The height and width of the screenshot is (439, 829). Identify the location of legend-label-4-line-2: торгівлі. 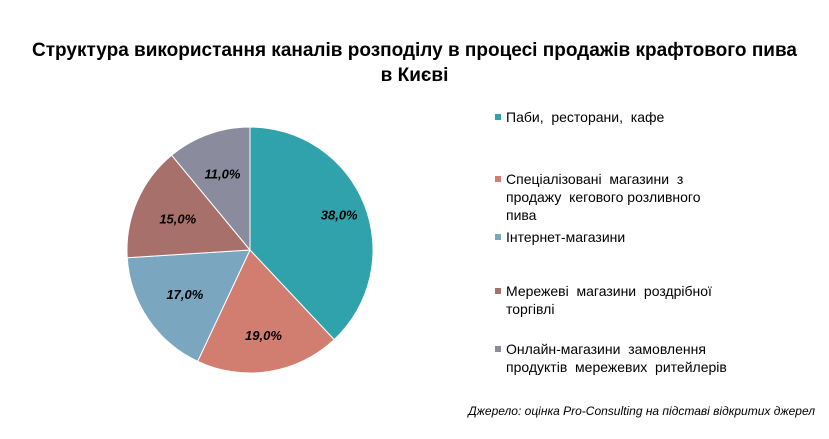
(530, 309).